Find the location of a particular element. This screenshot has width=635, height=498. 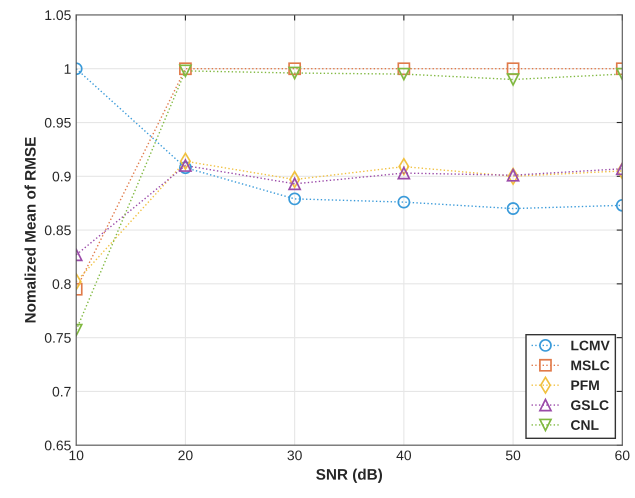

legend-label: PFM is located at coordinates (585, 385).